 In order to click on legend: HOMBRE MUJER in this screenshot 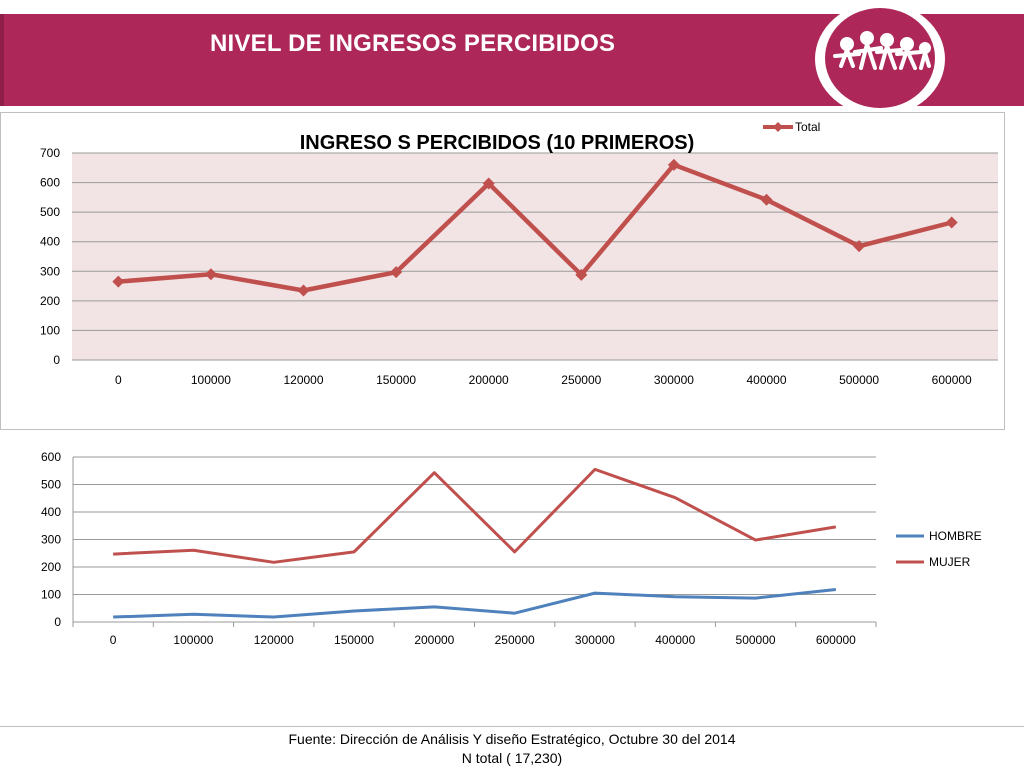, I will do `click(939, 549)`.